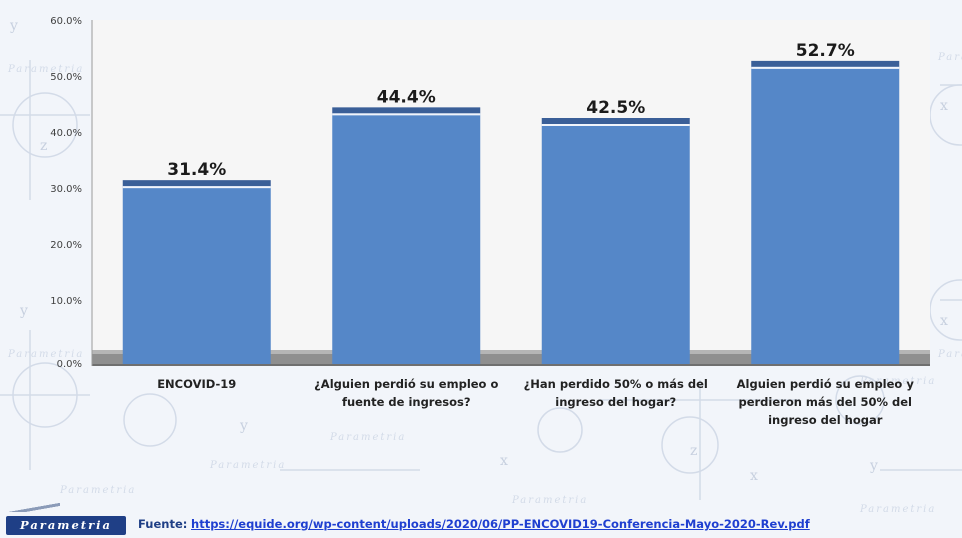  Describe the element at coordinates (66, 21) in the screenshot. I see `y-tick-label: 60.0%` at that location.